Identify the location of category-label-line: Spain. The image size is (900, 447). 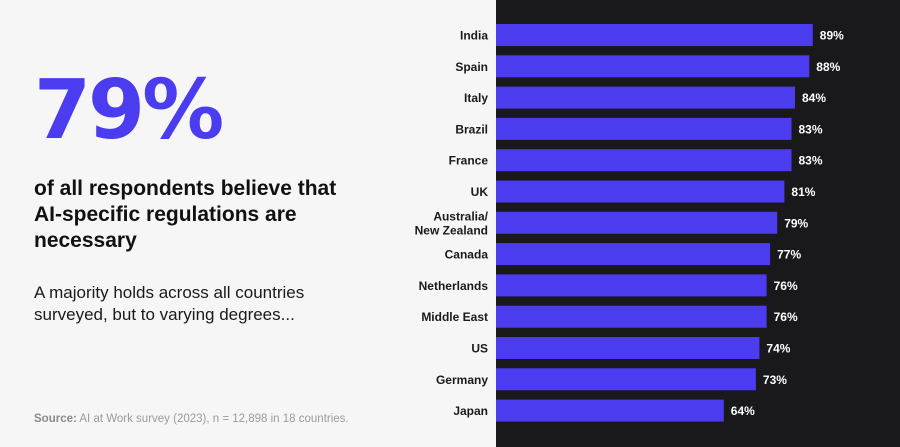
(471, 67).